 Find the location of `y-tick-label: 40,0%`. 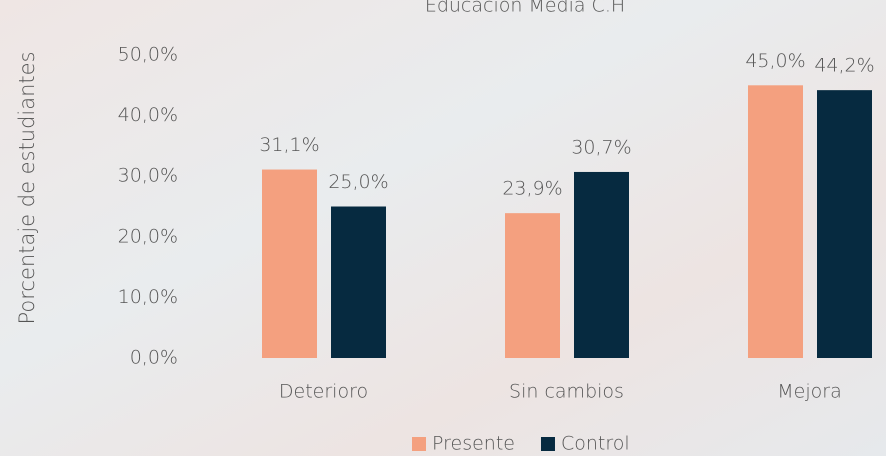

y-tick-label: 40,0% is located at coordinates (148, 115).